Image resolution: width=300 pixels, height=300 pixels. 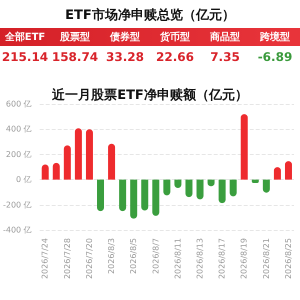 I want to click on data-label: 158.74, so click(x=75, y=57).